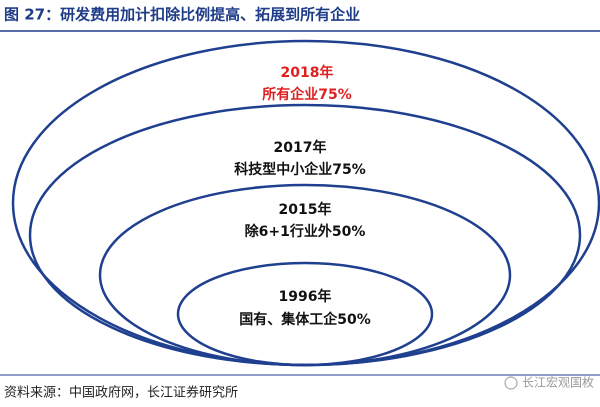  Describe the element at coordinates (300, 147) in the screenshot. I see `node-year: 2017年` at that location.